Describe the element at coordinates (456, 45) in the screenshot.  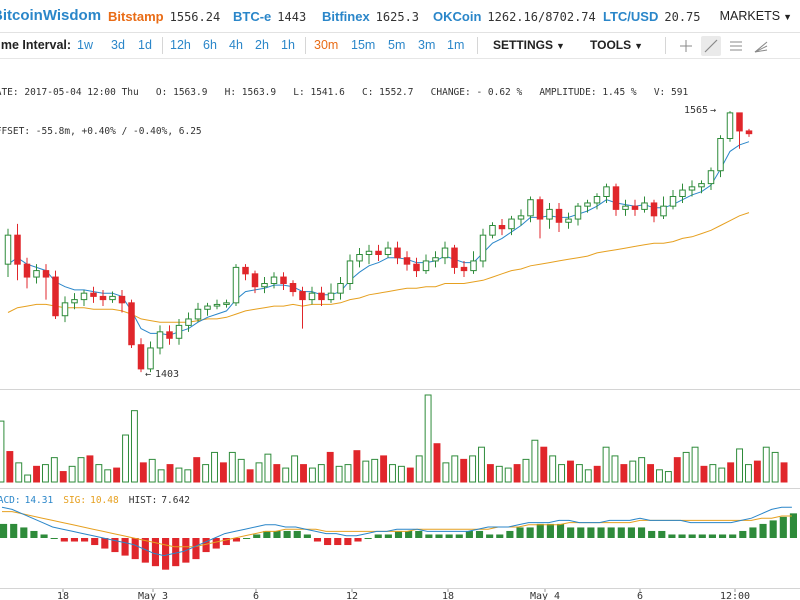
I see `interval-1m: 1m` at that location.